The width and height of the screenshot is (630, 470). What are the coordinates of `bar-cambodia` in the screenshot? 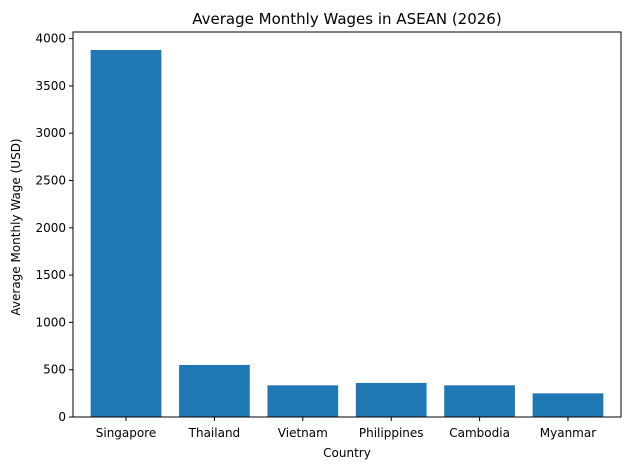 It's located at (479, 401).